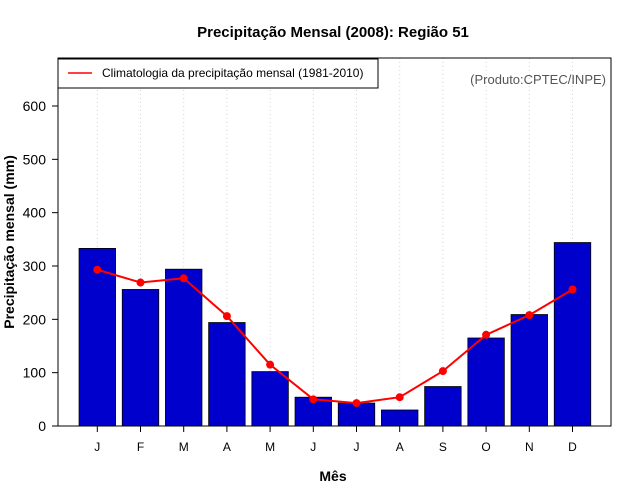 The image size is (640, 500). Describe the element at coordinates (538, 79) in the screenshot. I see `source-annotation: (Produto:CPTEC/INPE)` at that location.